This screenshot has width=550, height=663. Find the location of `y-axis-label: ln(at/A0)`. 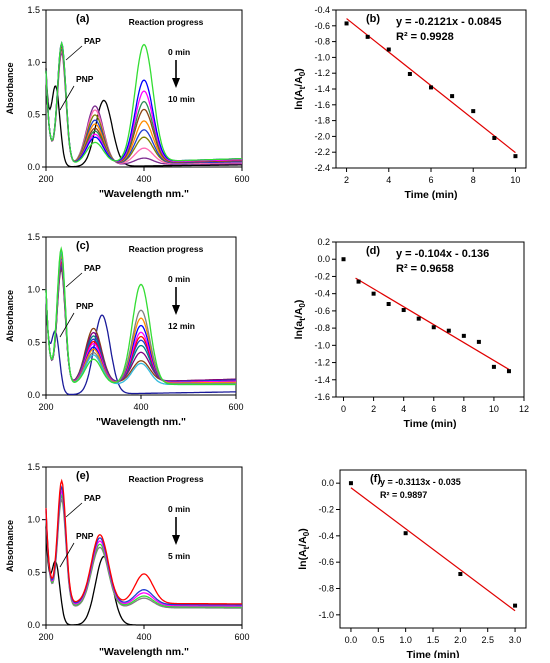

y-axis-label: ln(at/A0) is located at coordinates (300, 320).